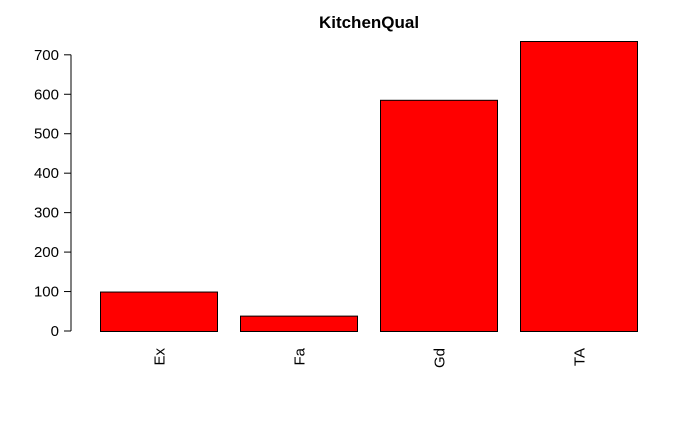 The image size is (700, 432). I want to click on y-tick-label: 100, so click(46, 292).